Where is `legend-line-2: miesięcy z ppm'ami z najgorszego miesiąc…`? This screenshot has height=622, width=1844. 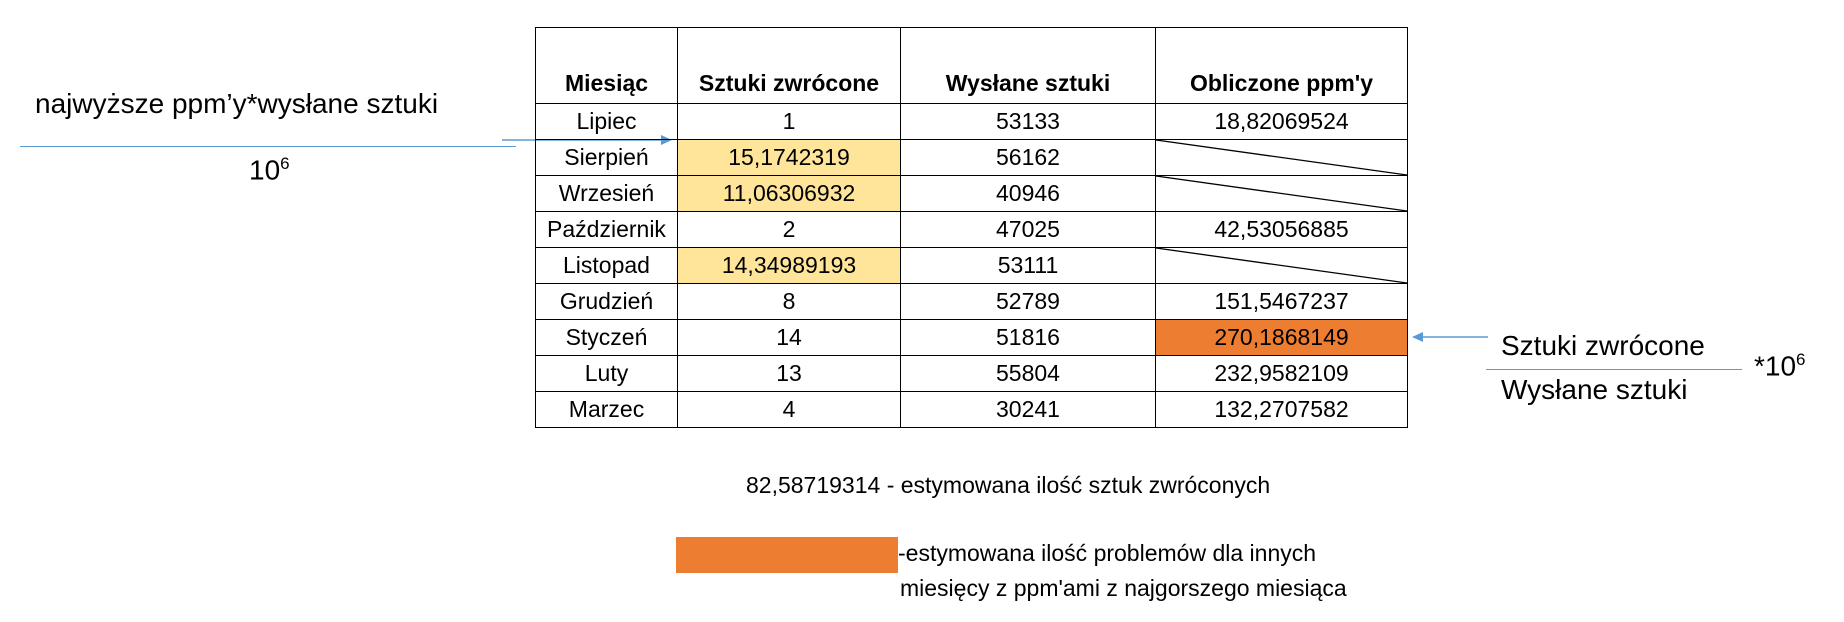
legend-line-2: miesięcy z ppm'ami z najgorszego miesiąc… is located at coordinates (1123, 588).